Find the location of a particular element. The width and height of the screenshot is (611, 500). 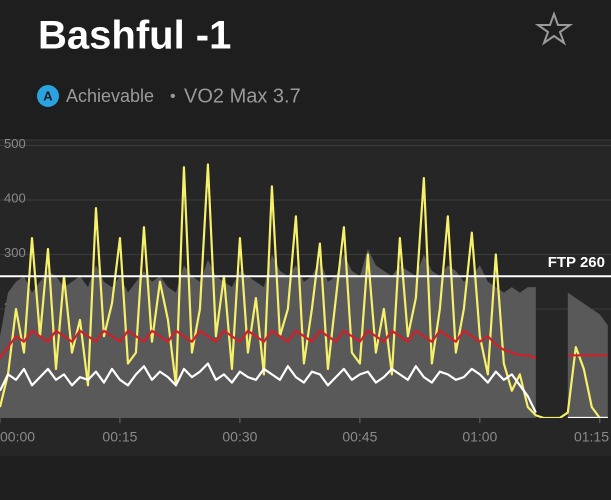

badge-circle is located at coordinates (48, 96).